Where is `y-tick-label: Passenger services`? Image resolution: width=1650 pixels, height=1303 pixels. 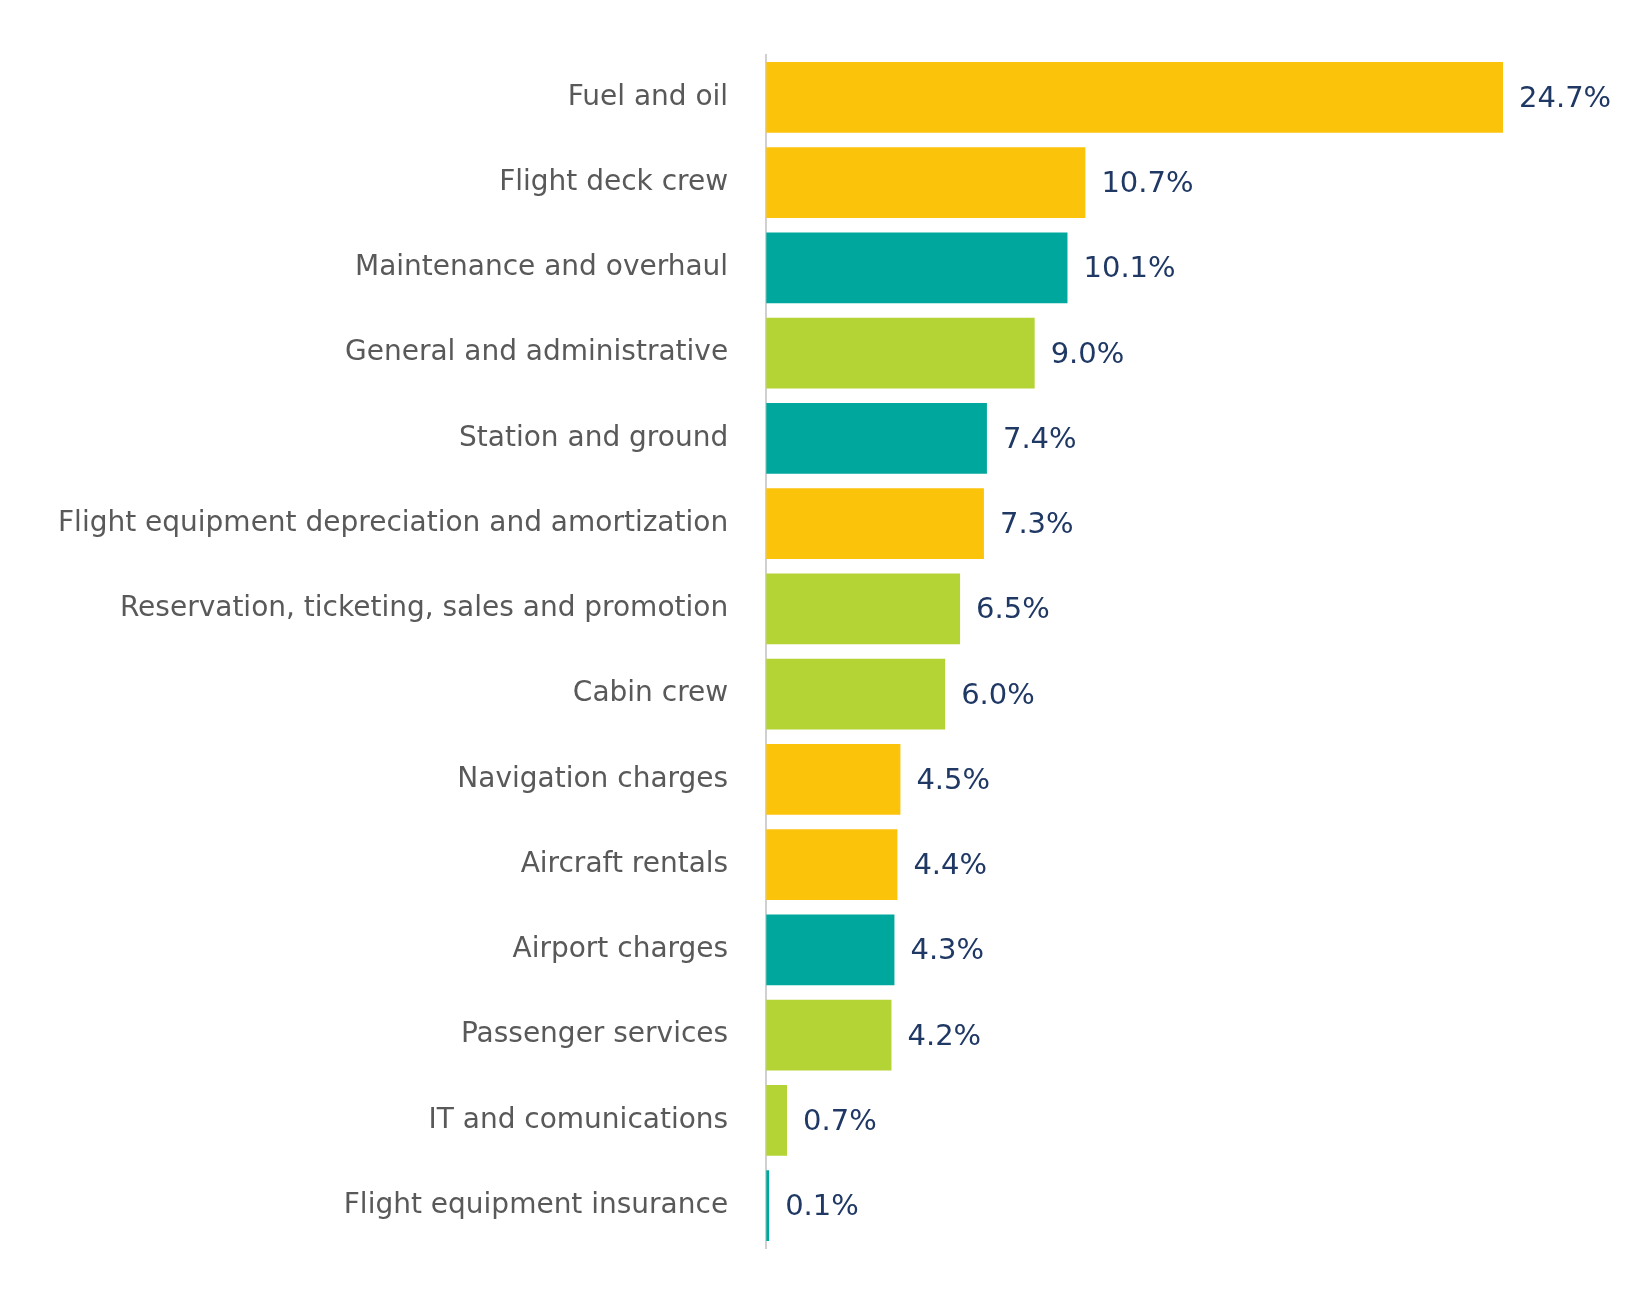
y-tick-label: Passenger services is located at coordinates (594, 1033).